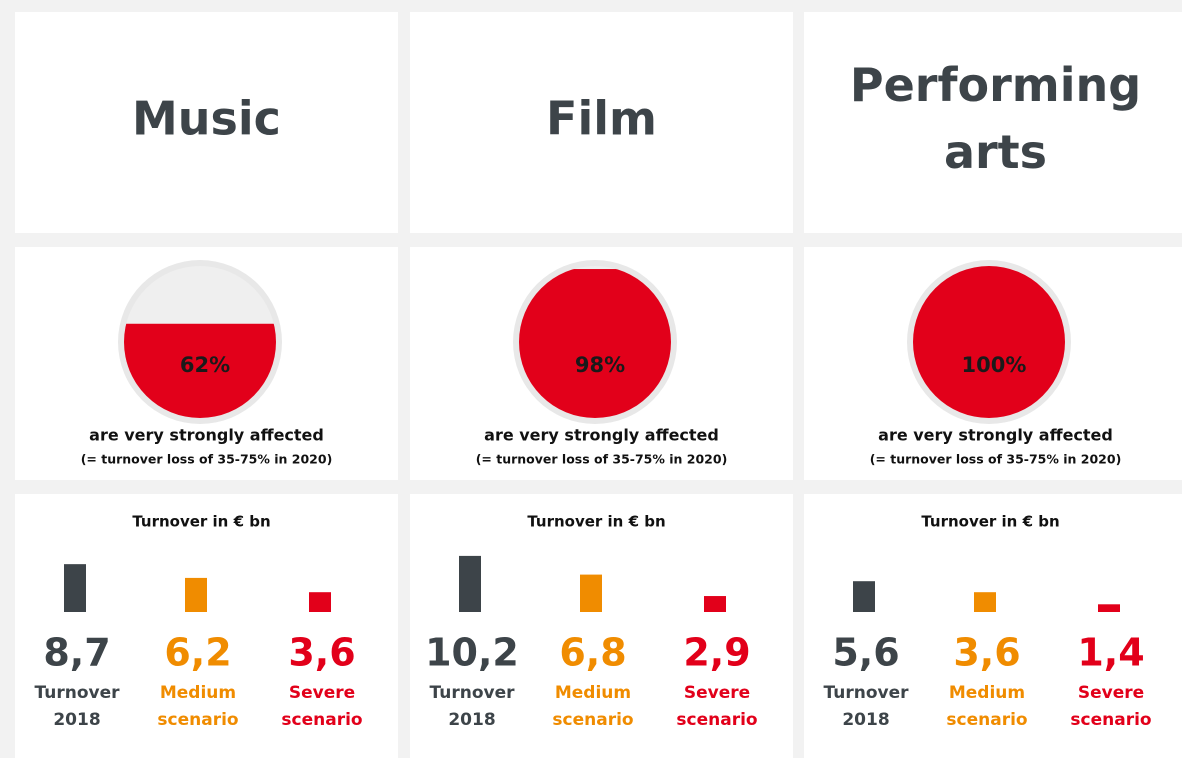  I want to click on gauge-label: 100%, so click(994, 365).